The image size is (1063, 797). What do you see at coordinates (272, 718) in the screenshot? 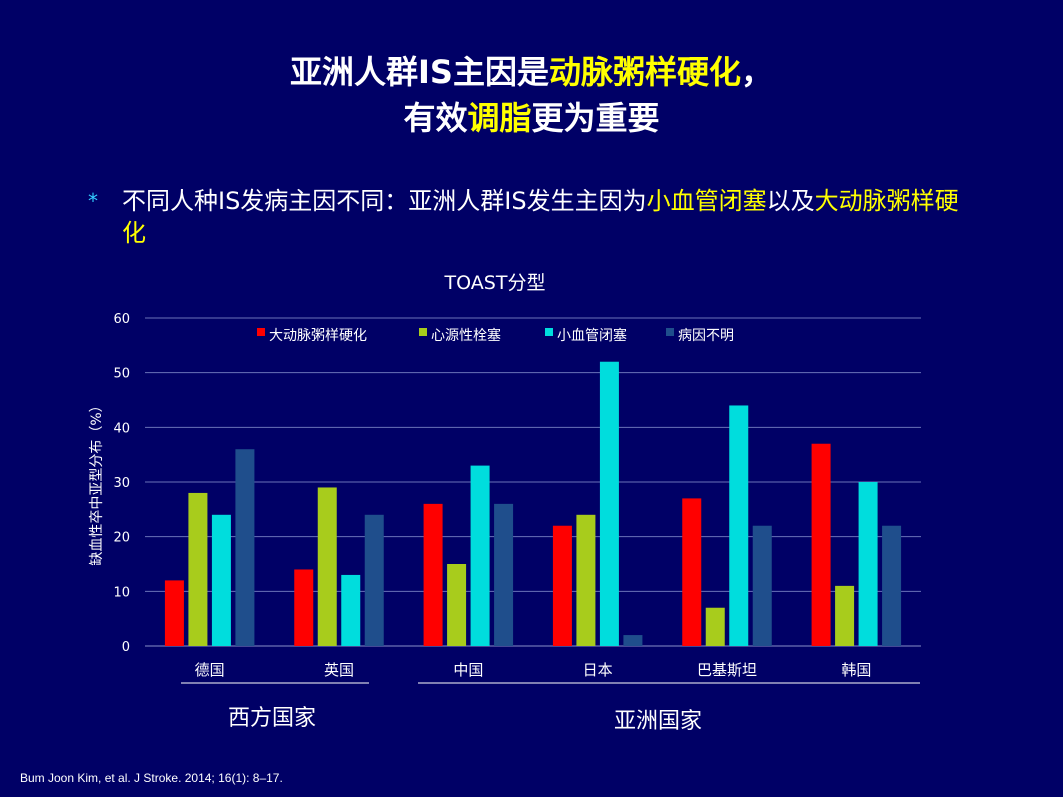
I see `group-label-western: 西方国家` at bounding box center [272, 718].